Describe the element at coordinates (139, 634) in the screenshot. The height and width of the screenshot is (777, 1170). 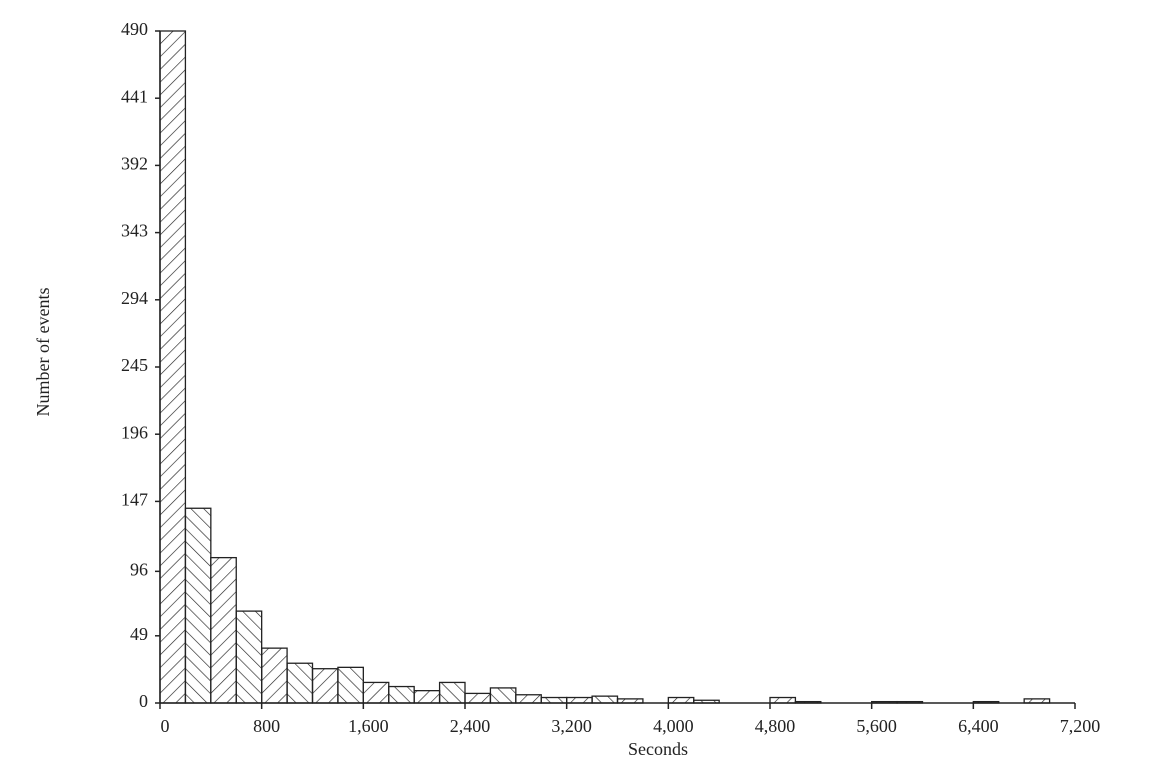
I see `y-tick-label: 49` at that location.